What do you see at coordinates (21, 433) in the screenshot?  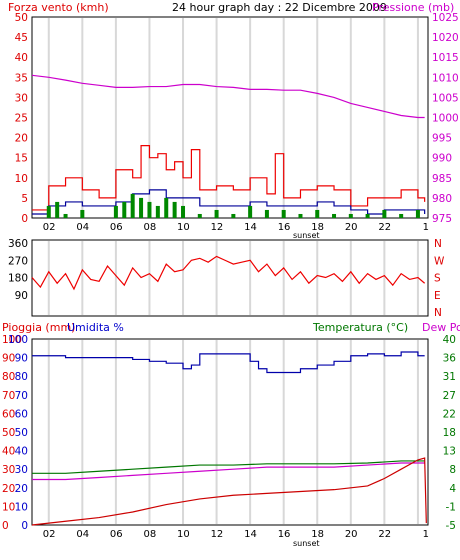 I see `panel3-hum-ytick-5: 50` at bounding box center [21, 433].